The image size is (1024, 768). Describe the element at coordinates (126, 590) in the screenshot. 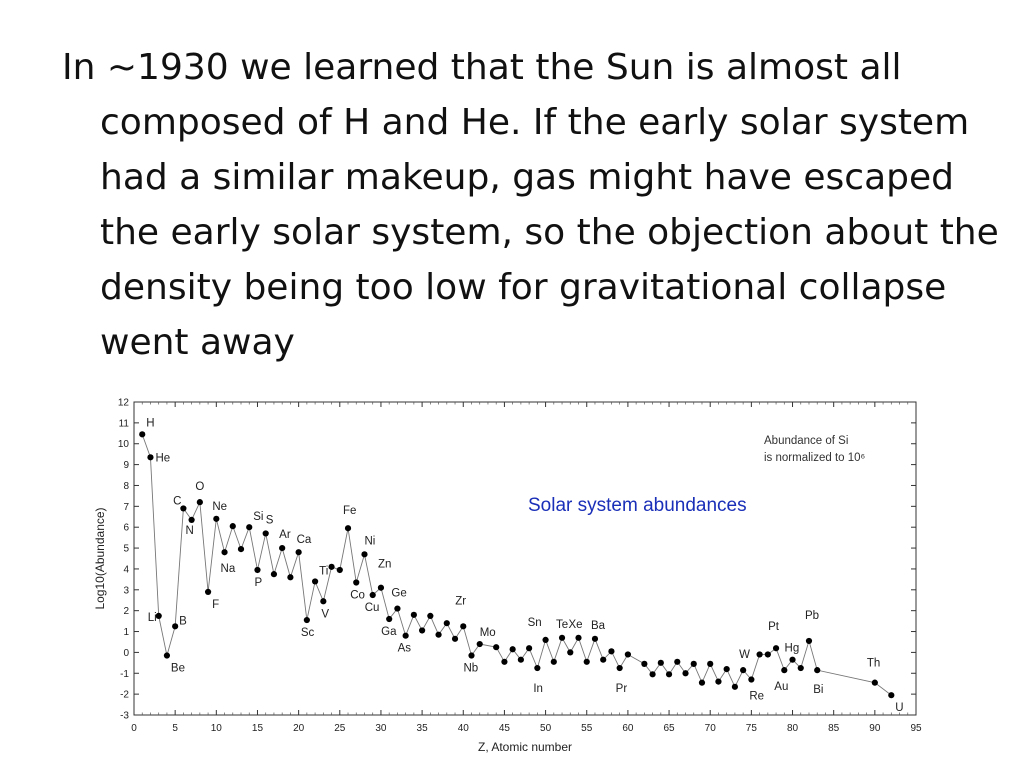

I see `y-tick-label: 3` at that location.